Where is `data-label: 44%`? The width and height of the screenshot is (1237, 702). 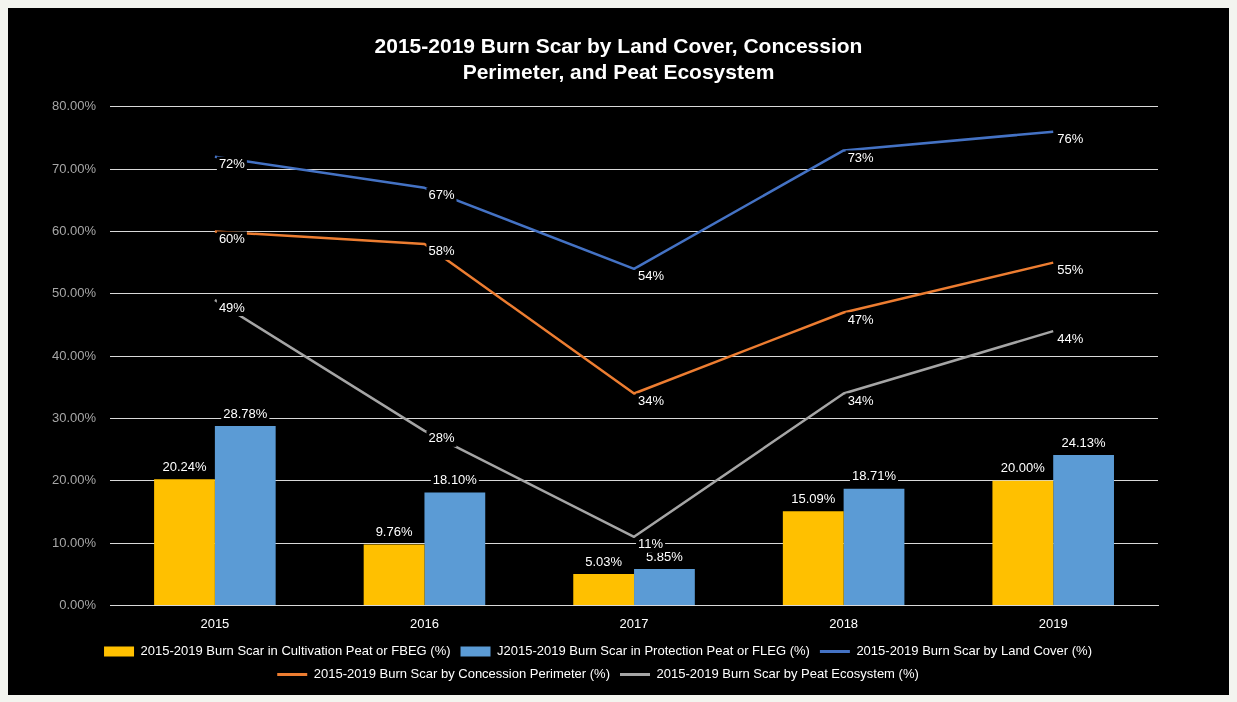
data-label: 44% is located at coordinates (1070, 338).